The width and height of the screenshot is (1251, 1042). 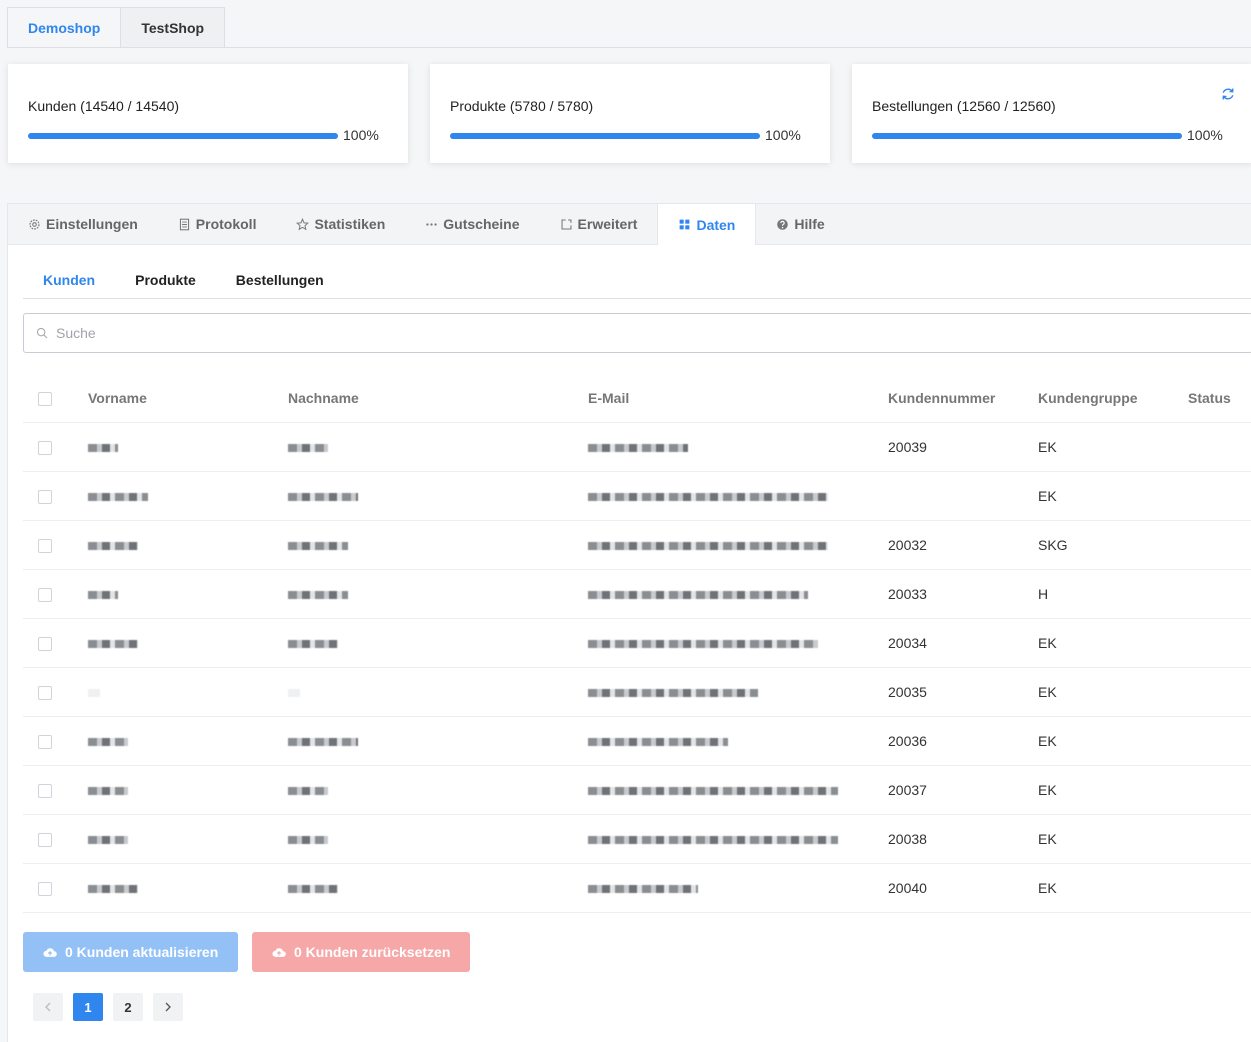 What do you see at coordinates (50, 952) in the screenshot?
I see `cloud-upload-icon` at bounding box center [50, 952].